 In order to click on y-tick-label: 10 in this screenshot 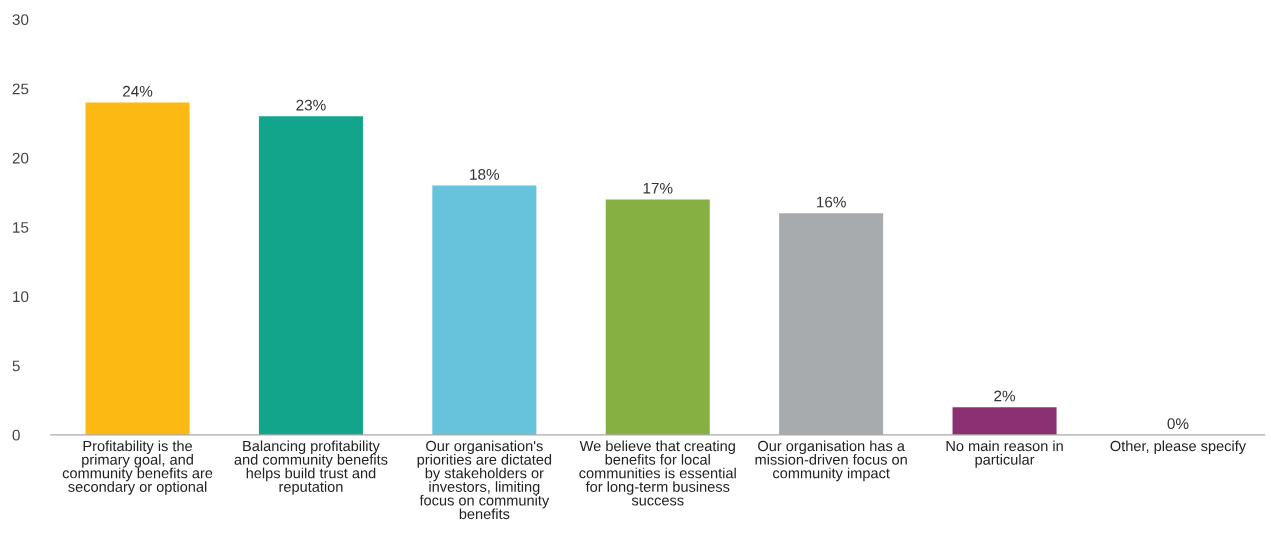, I will do `click(21, 297)`.